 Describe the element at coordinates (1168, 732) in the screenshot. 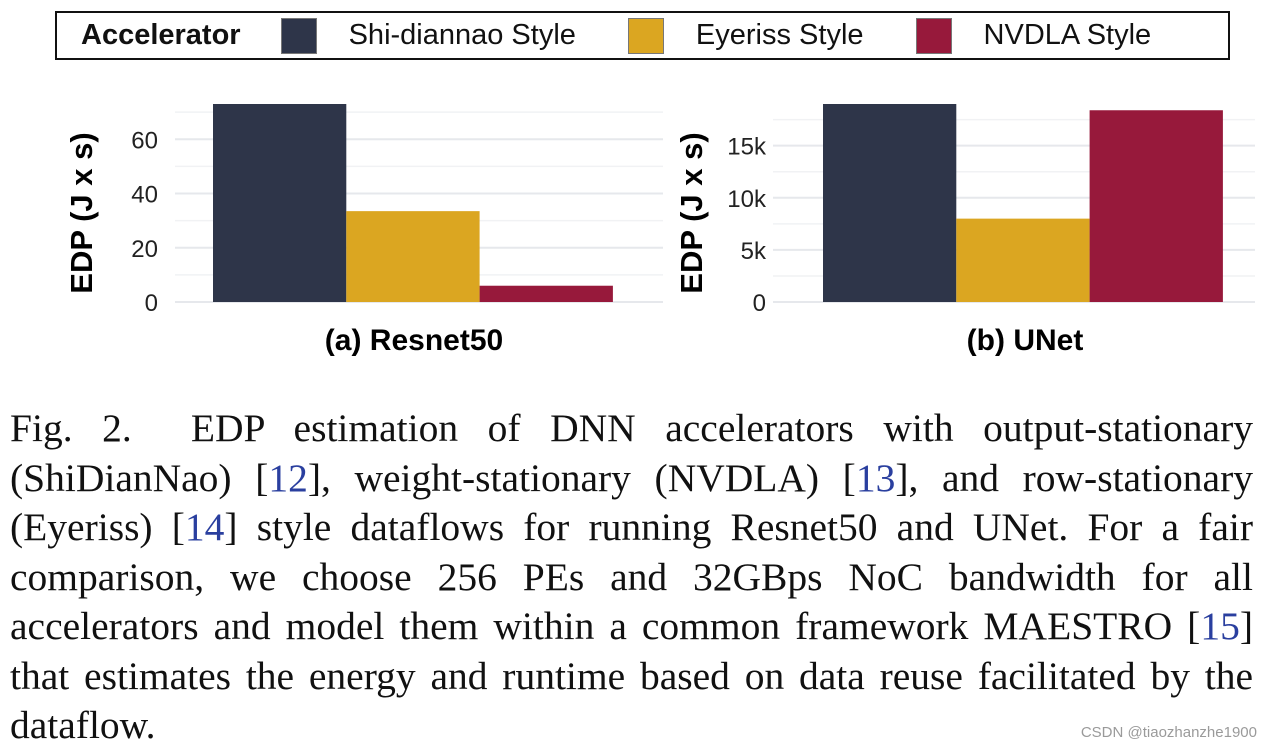

I see `watermark: CSDN @tiaozhanzhe1900` at that location.